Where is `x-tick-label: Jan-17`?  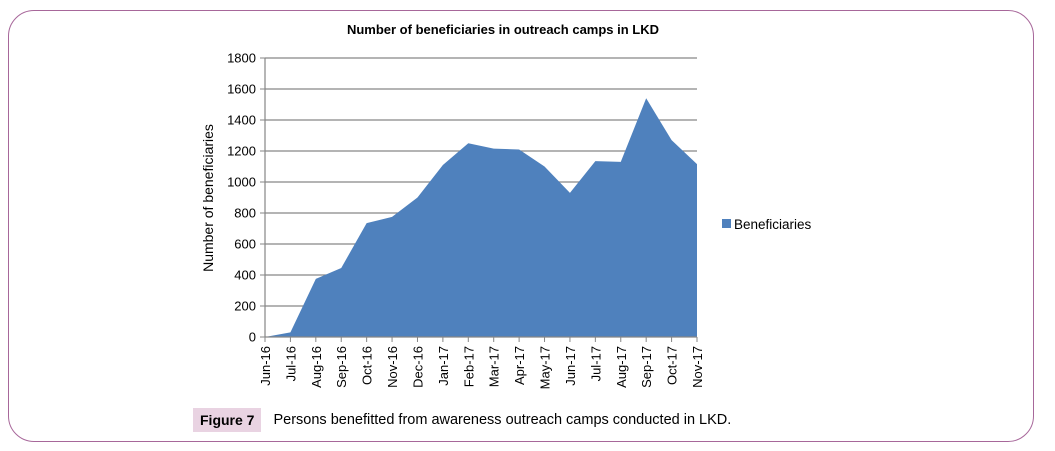 x-tick-label: Jan-17 is located at coordinates (443, 366).